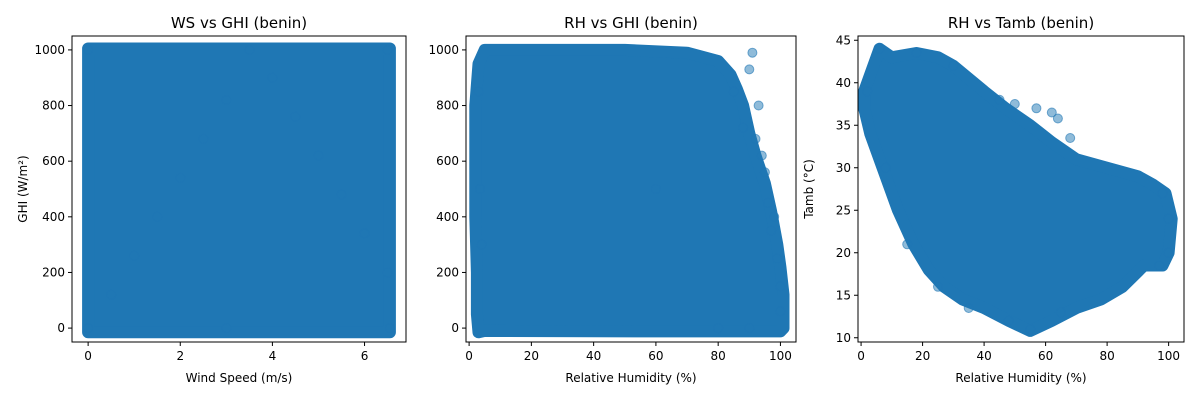 The image size is (1200, 400). Describe the element at coordinates (365, 356) in the screenshot. I see `x-tick-label: 6` at that location.